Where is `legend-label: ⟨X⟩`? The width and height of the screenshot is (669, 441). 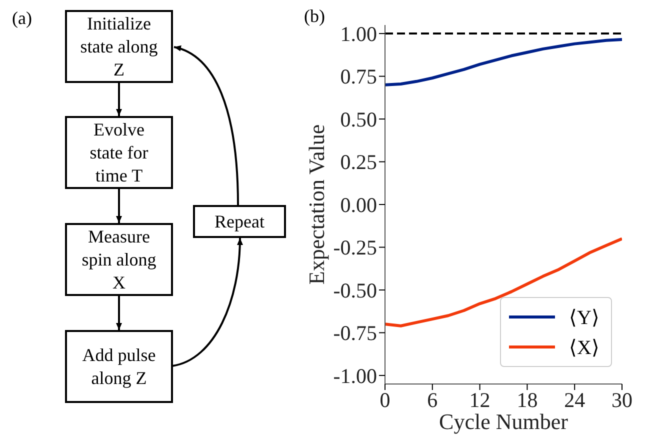
legend-label: ⟨X⟩ is located at coordinates (584, 348).